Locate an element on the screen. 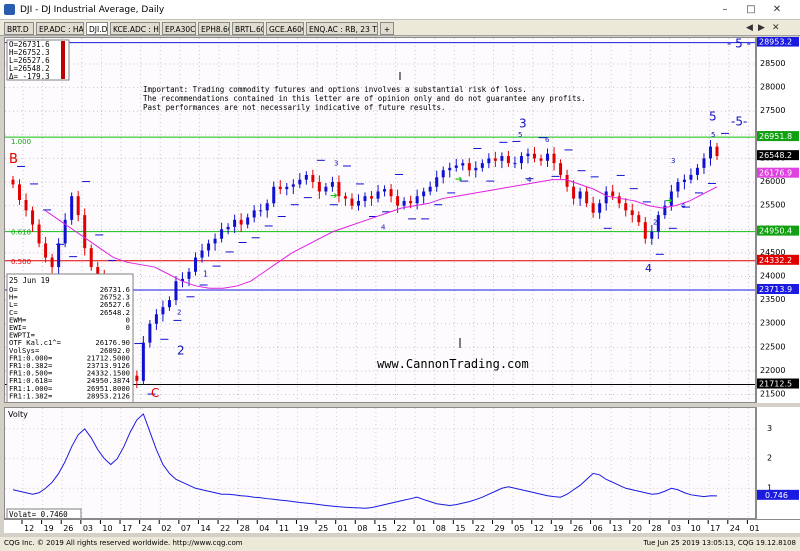 This screenshot has height=551, width=800. app-icon is located at coordinates (9, 9).